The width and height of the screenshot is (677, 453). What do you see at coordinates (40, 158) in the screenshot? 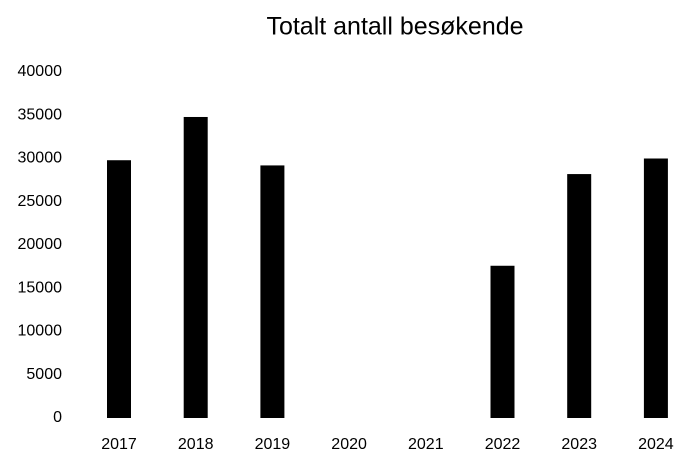
I see `y-tick-label: 30000` at bounding box center [40, 158].